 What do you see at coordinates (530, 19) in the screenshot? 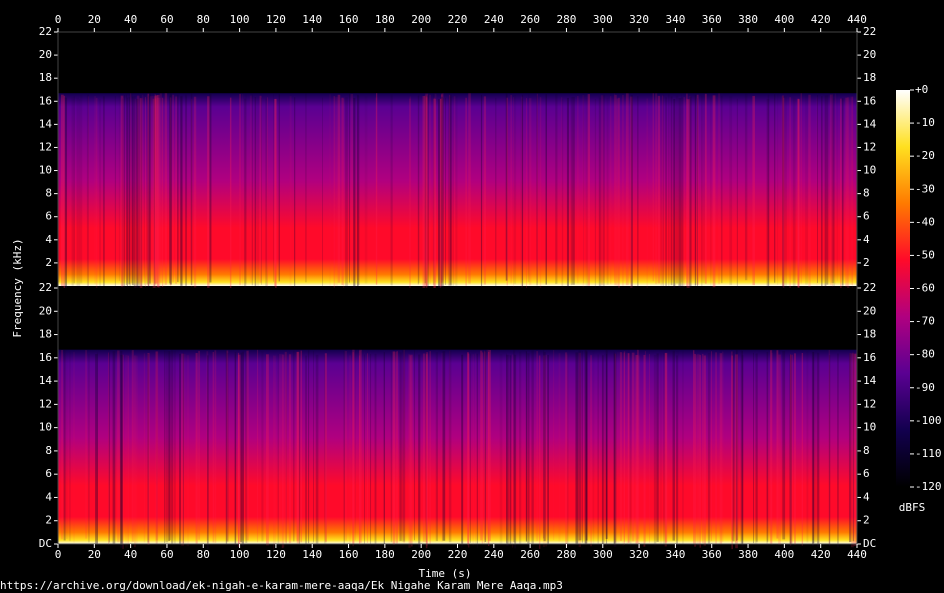
I see `x-tick-label: 260` at bounding box center [530, 19].